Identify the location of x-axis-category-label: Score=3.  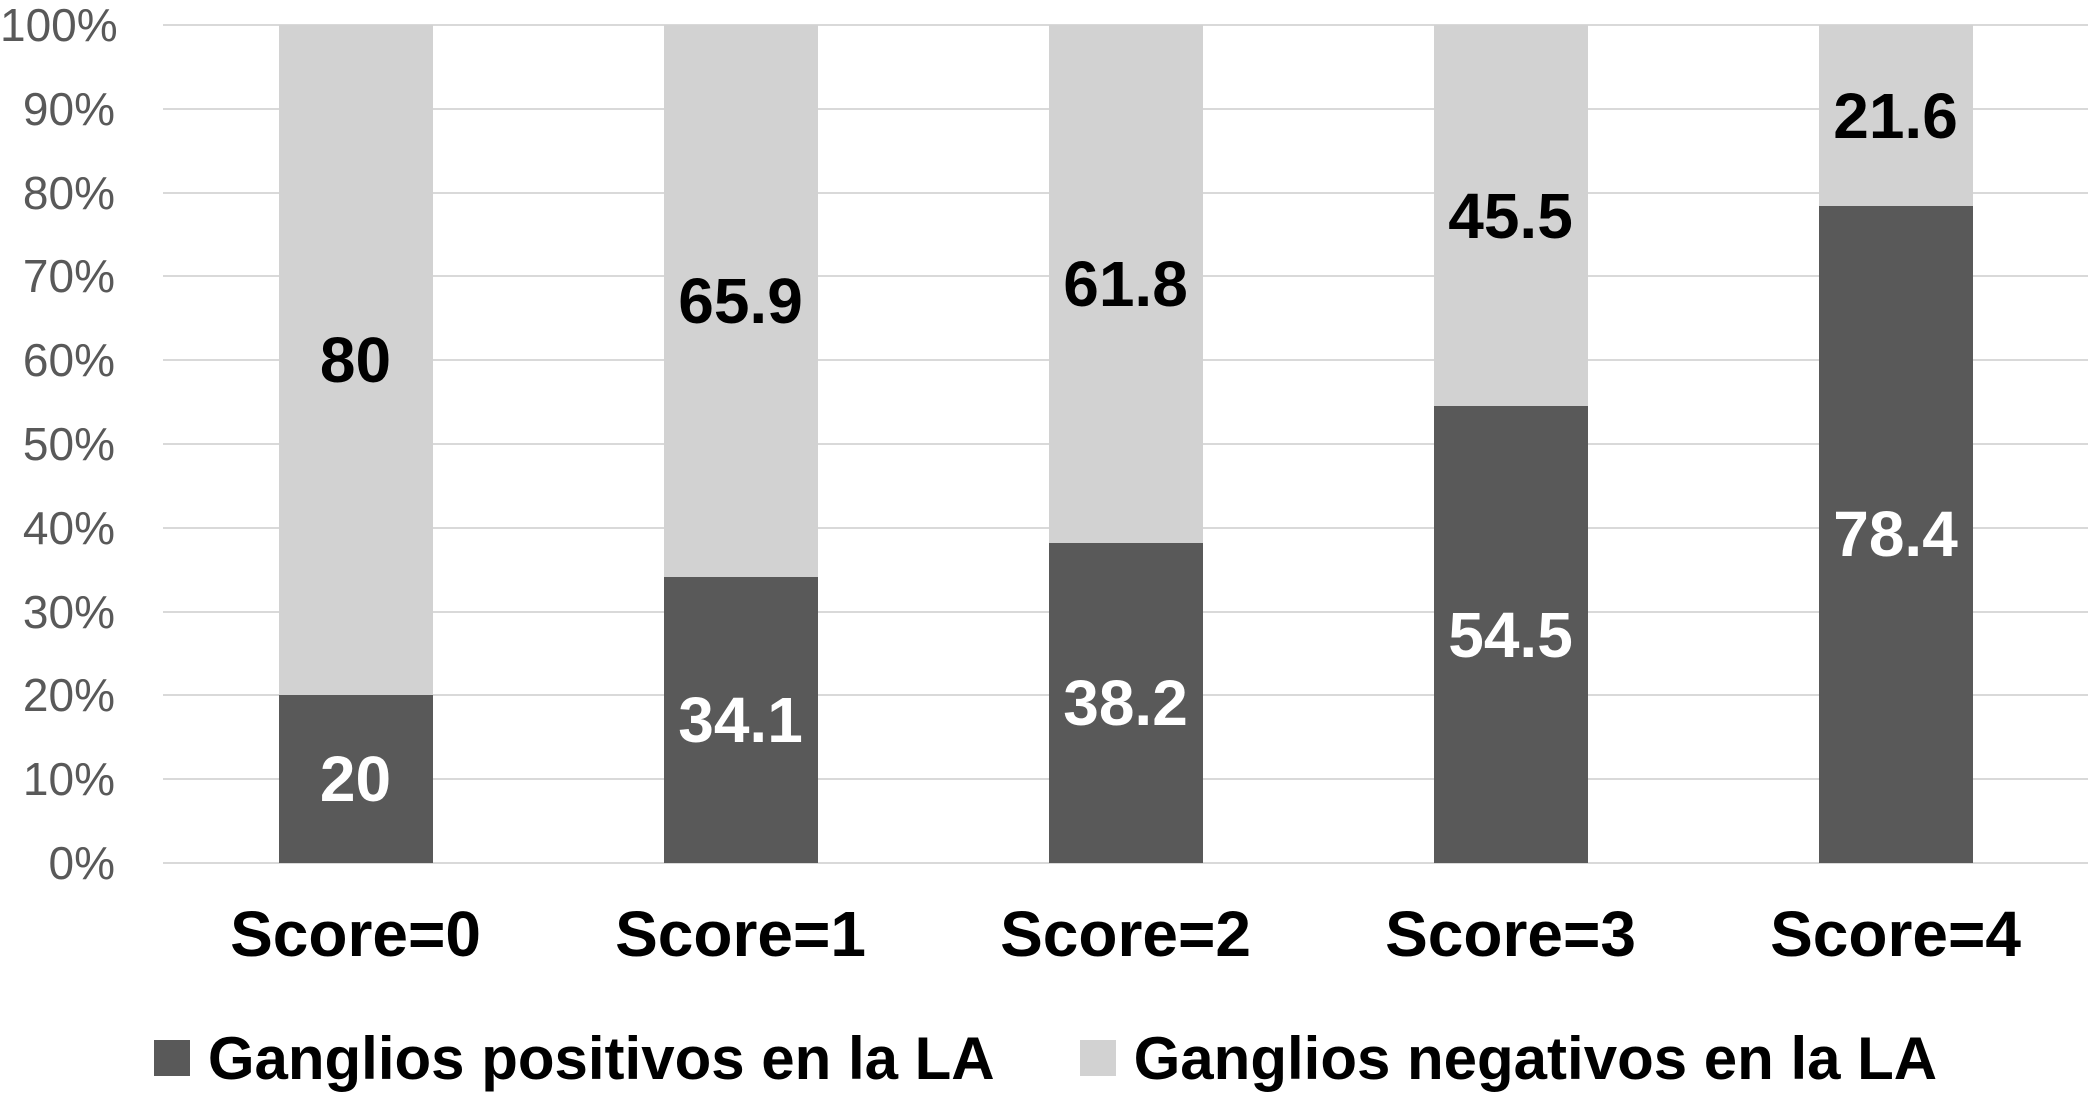
(1510, 934).